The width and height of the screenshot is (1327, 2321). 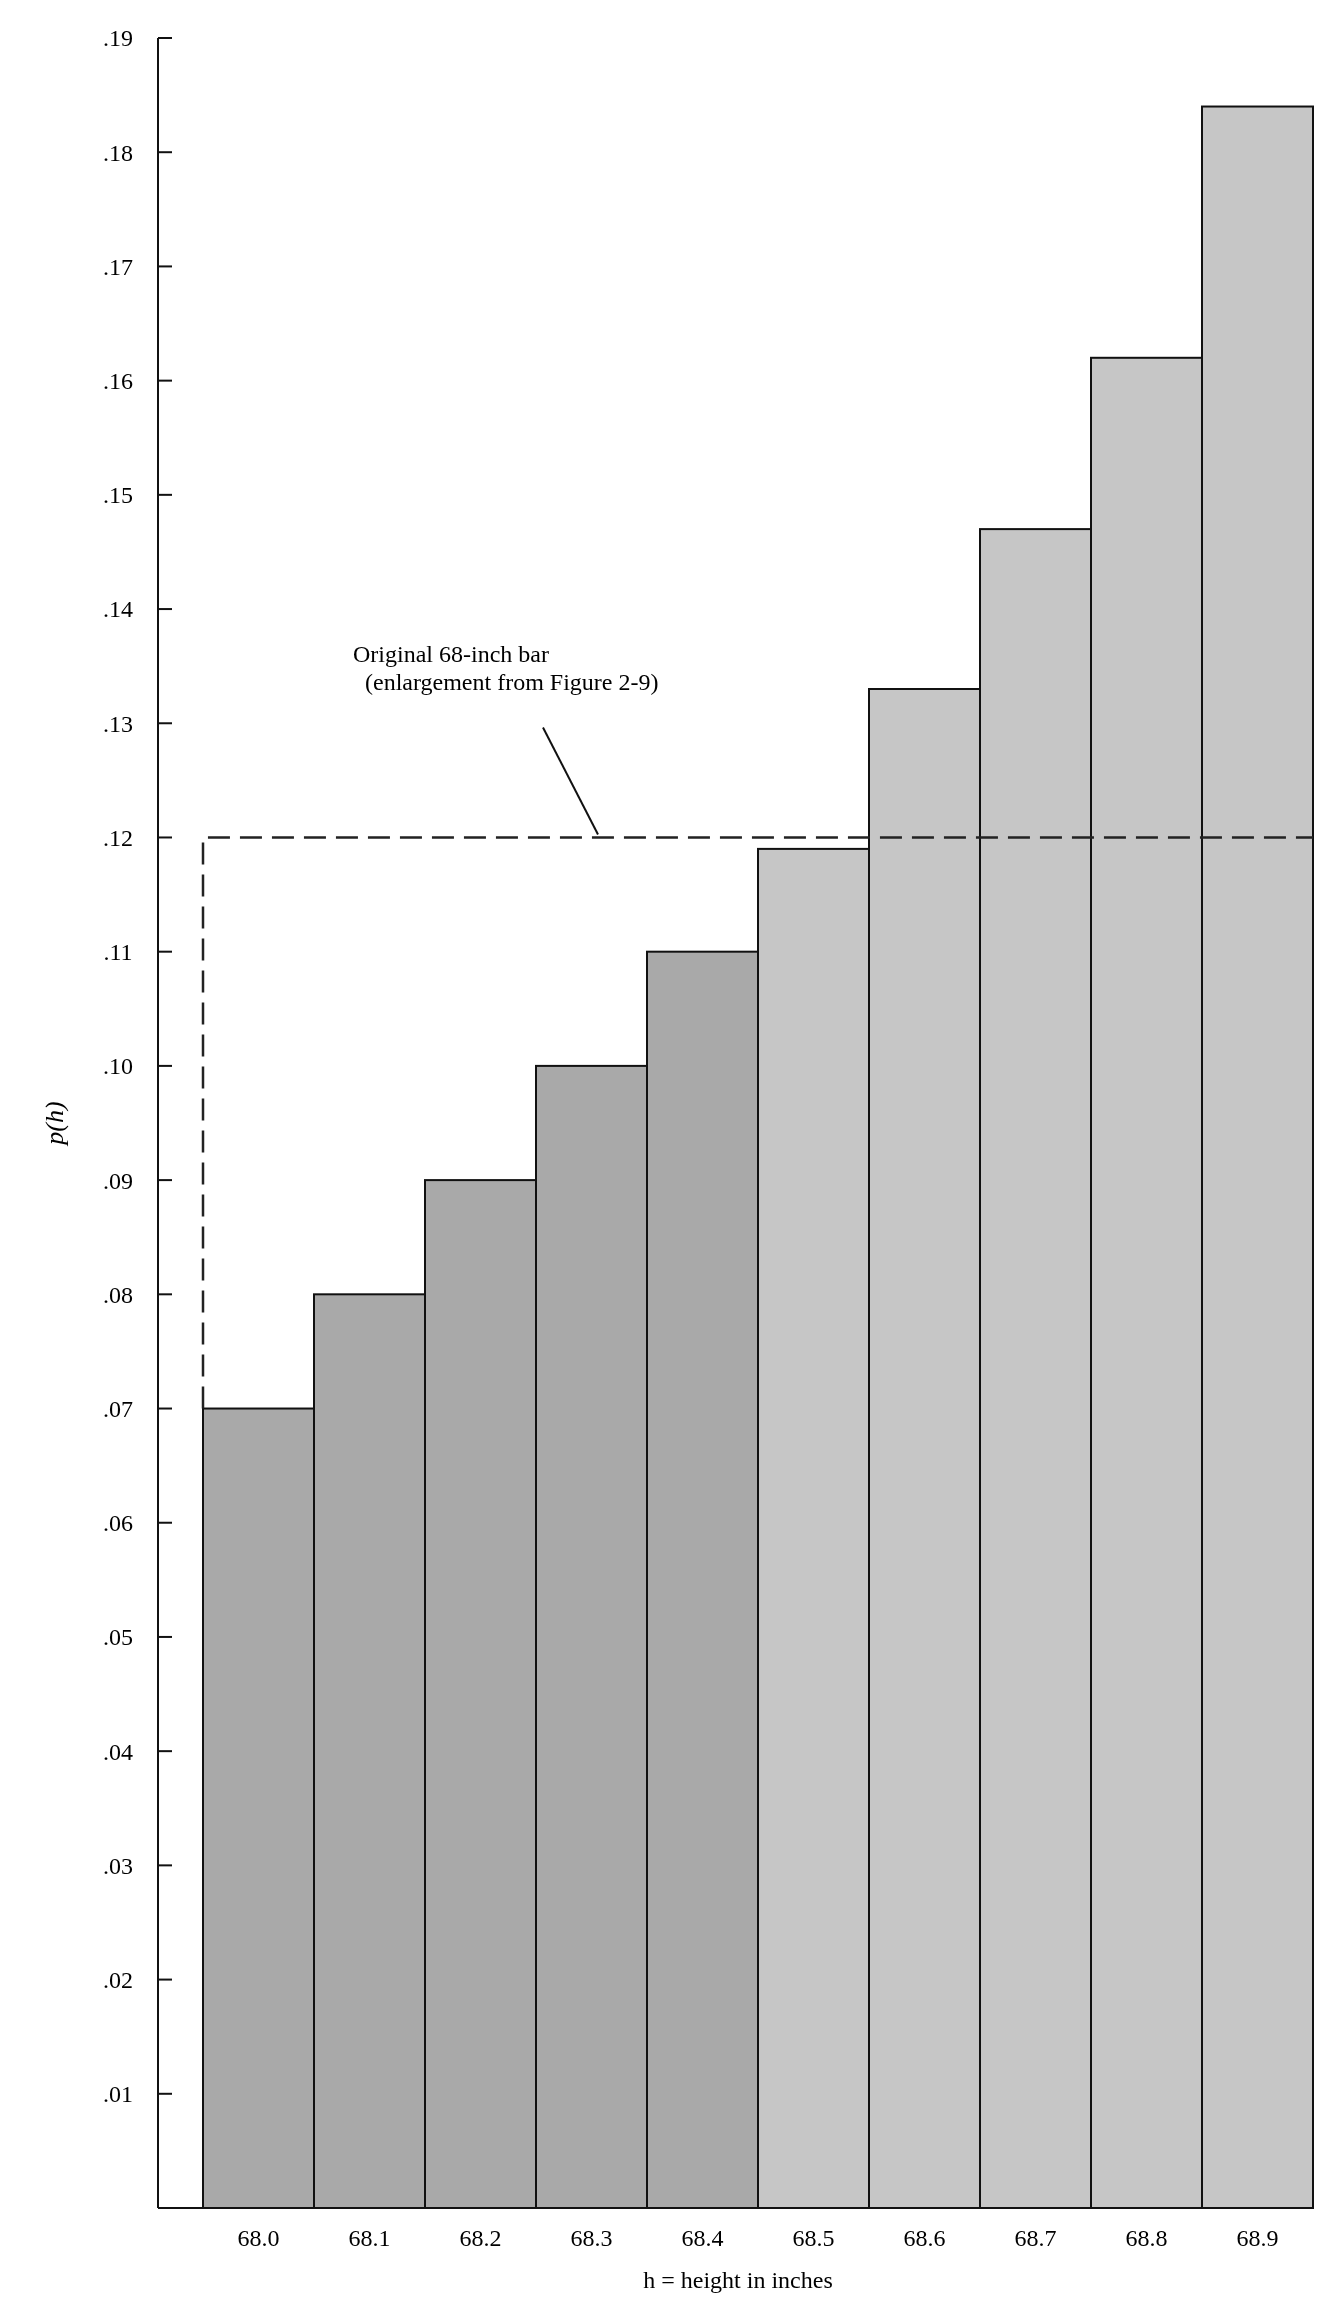 I want to click on y-tick-label: .11, so click(x=118, y=952).